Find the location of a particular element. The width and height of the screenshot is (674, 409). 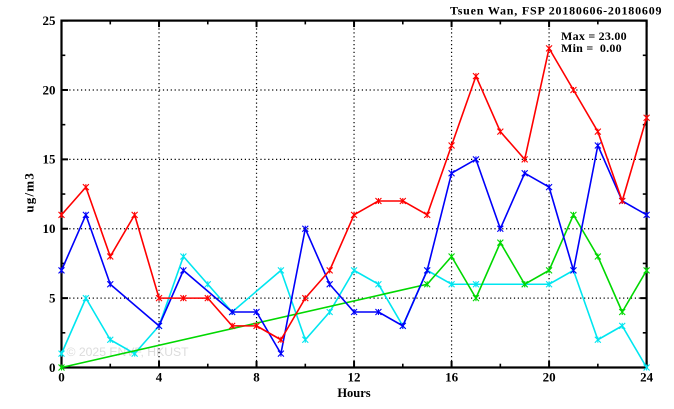

svg-text: 25 is located at coordinates (50, 20).